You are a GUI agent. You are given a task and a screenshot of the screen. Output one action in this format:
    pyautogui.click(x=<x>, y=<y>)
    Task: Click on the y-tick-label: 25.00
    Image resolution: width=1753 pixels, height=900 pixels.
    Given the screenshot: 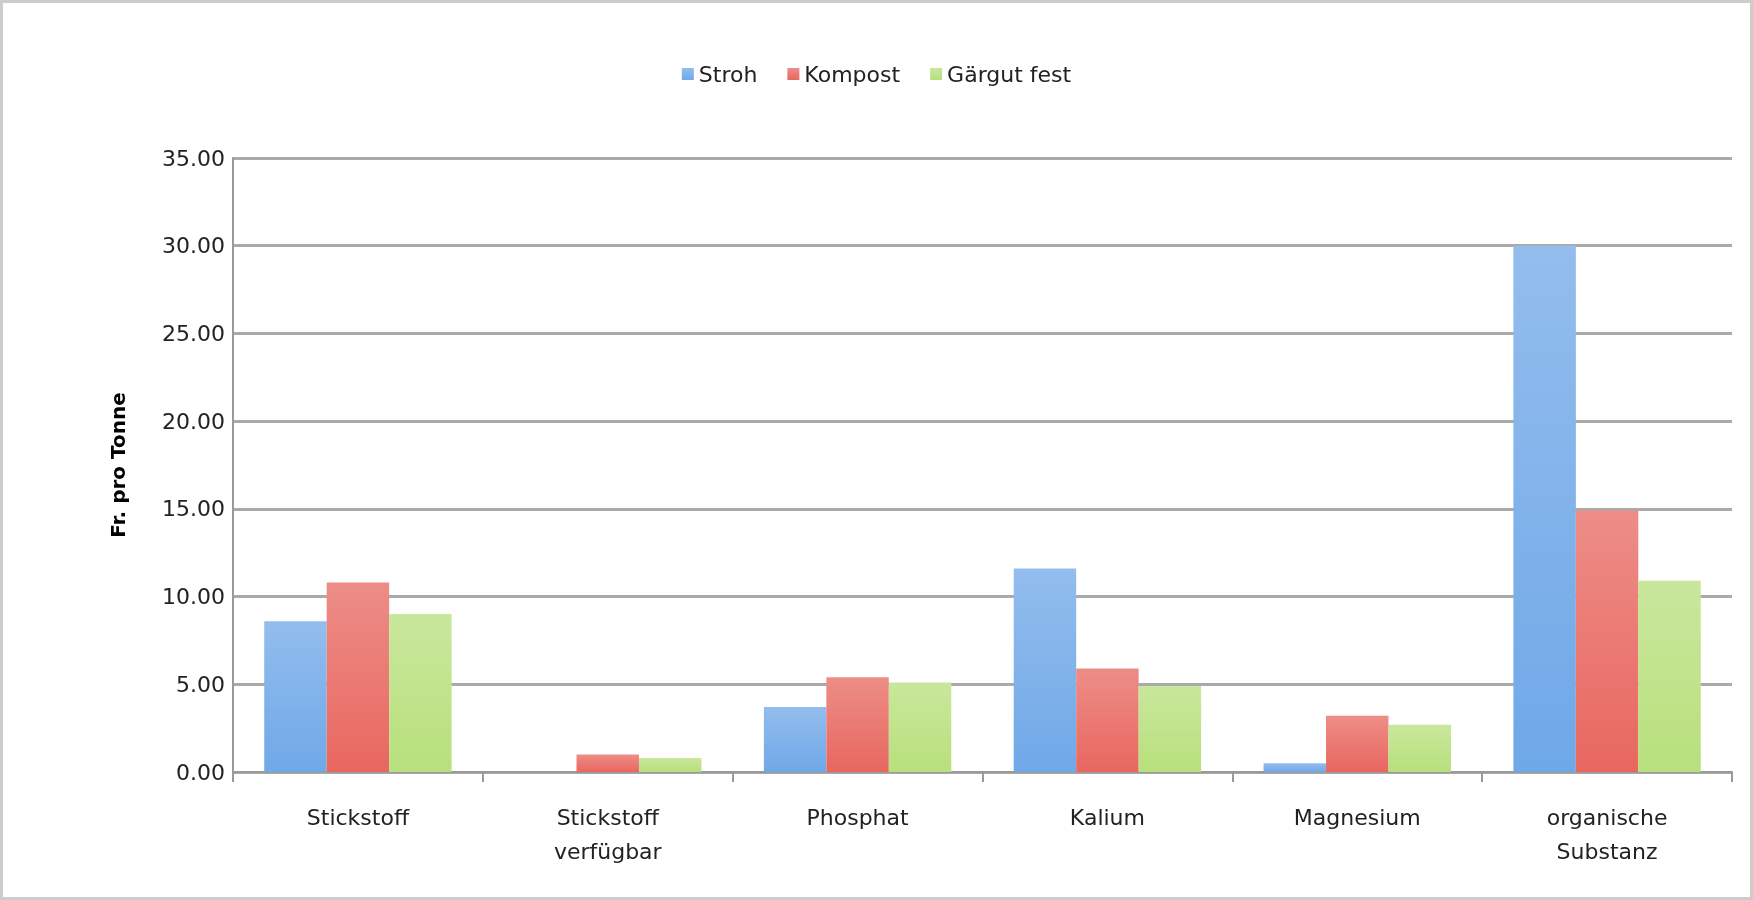 What is the action you would take?
    pyautogui.click(x=193, y=333)
    